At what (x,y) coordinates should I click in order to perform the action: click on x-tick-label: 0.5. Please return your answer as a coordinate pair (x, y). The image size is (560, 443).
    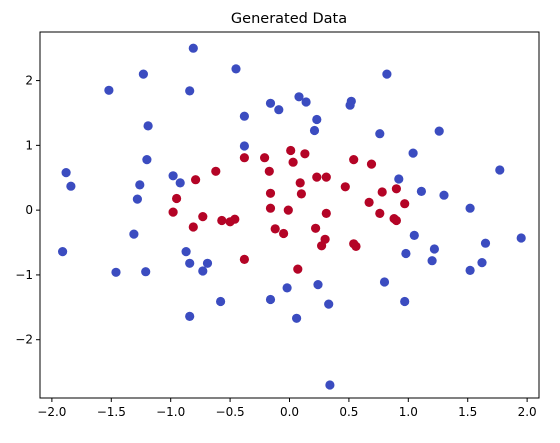
    Looking at the image, I should click on (348, 412).